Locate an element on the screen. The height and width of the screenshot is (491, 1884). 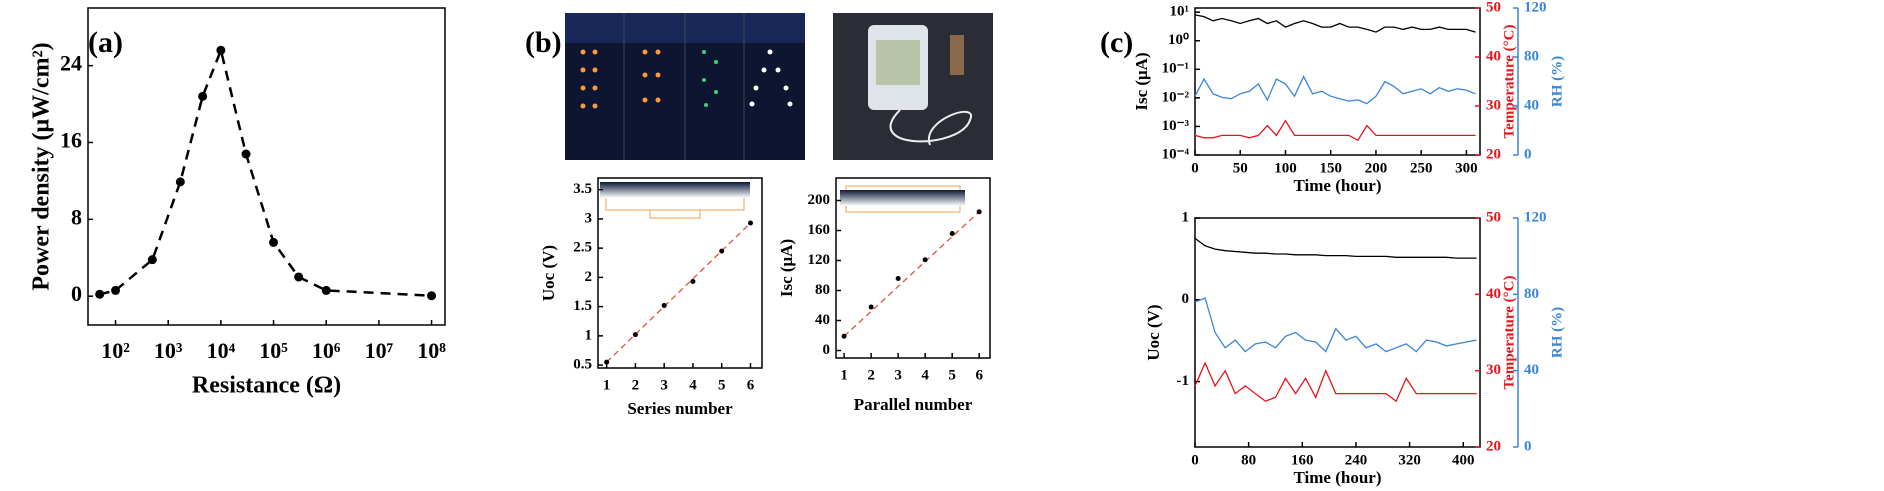
y2-tick-label: 20 is located at coordinates (1493, 446).